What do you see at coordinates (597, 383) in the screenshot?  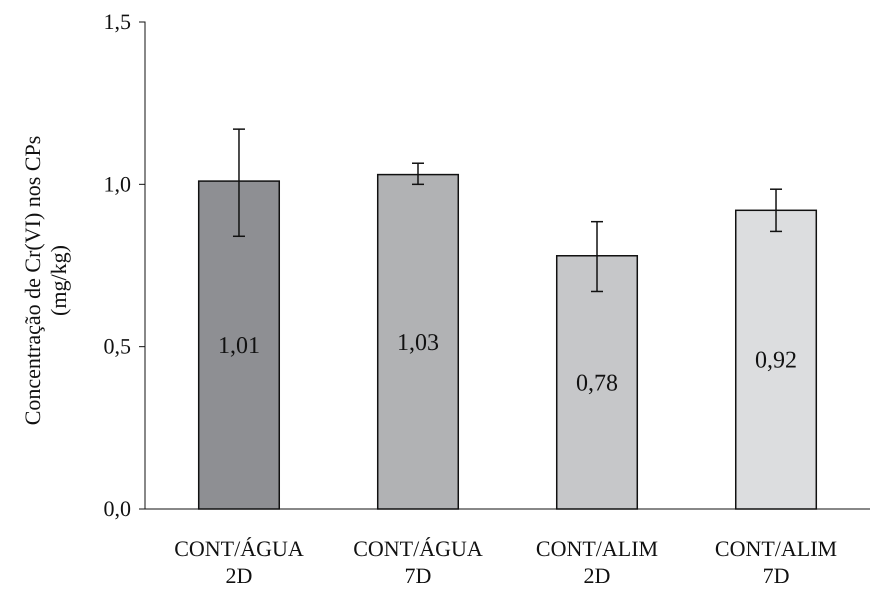 I see `data-label: 0,78` at bounding box center [597, 383].